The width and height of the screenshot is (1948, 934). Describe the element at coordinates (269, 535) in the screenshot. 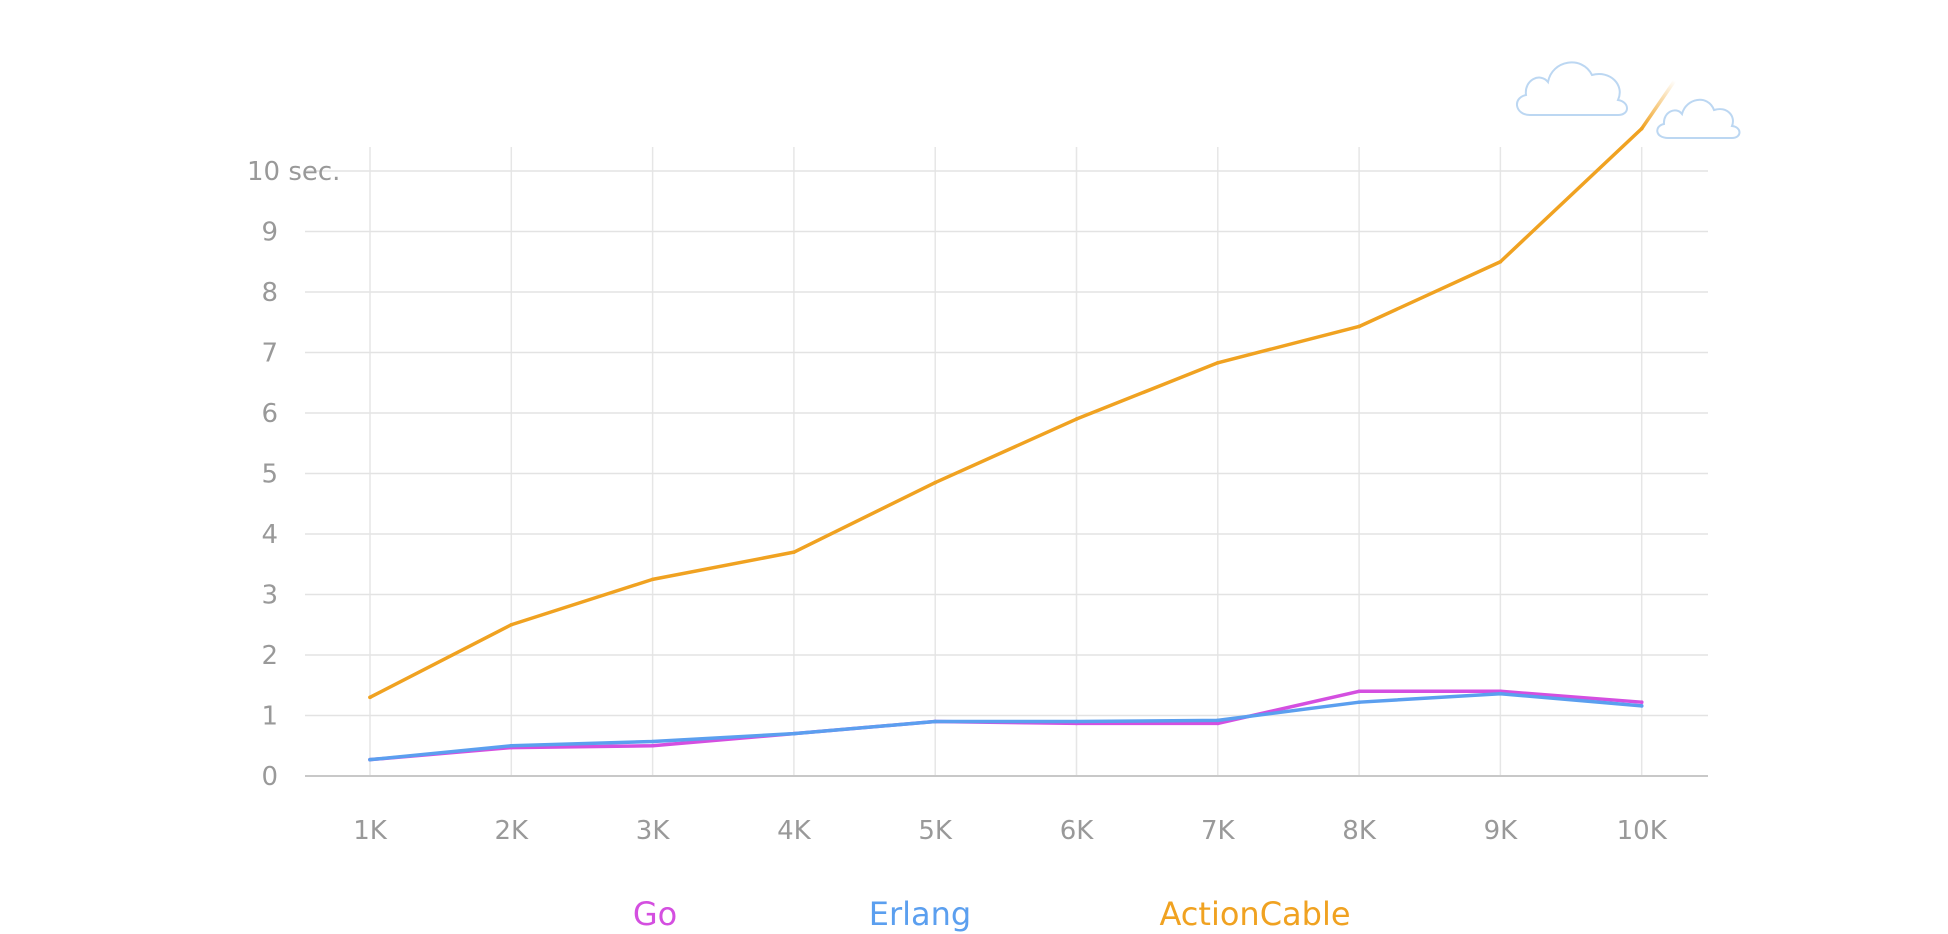

I see `y-tick-label: 4` at that location.